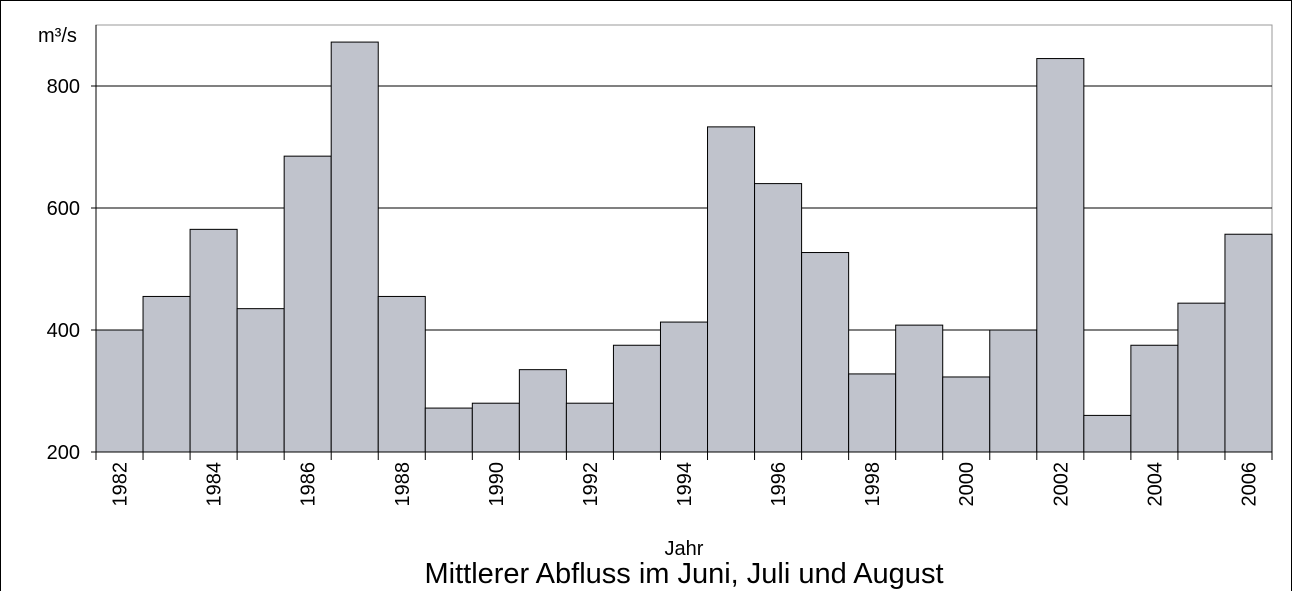  Describe the element at coordinates (685, 484) in the screenshot. I see `x-tick-label: 1994` at that location.